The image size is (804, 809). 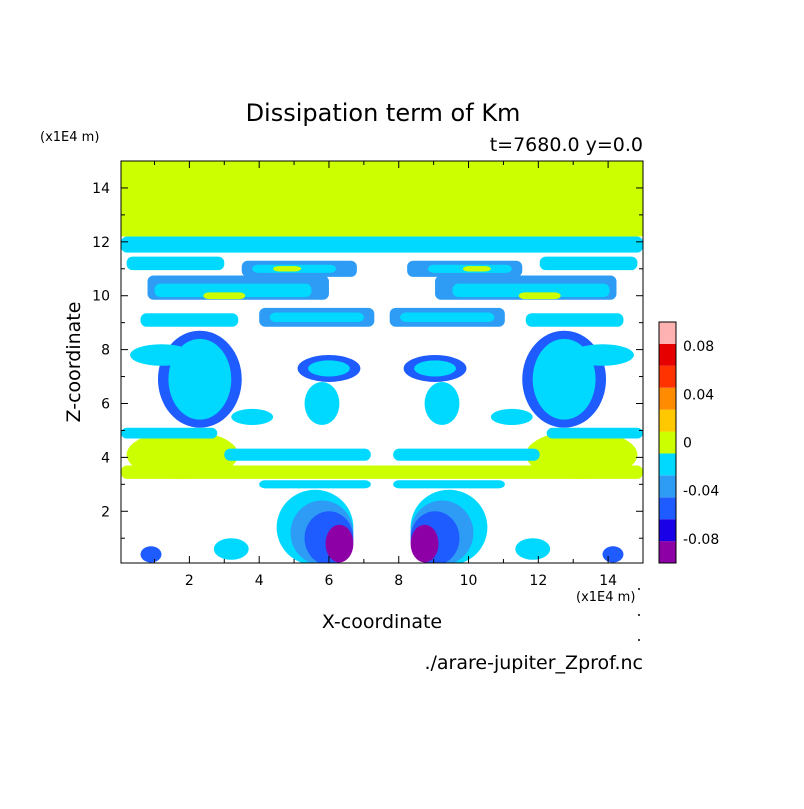 I want to click on x-tick-label: 10, so click(x=469, y=581).